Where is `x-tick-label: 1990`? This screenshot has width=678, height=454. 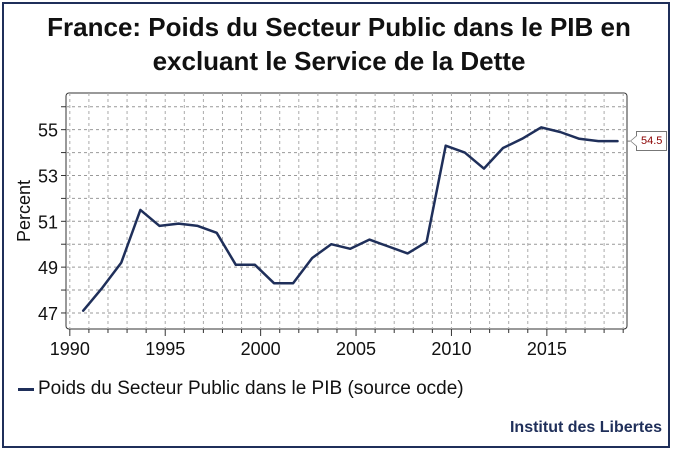 x-tick-label: 1990 is located at coordinates (70, 349).